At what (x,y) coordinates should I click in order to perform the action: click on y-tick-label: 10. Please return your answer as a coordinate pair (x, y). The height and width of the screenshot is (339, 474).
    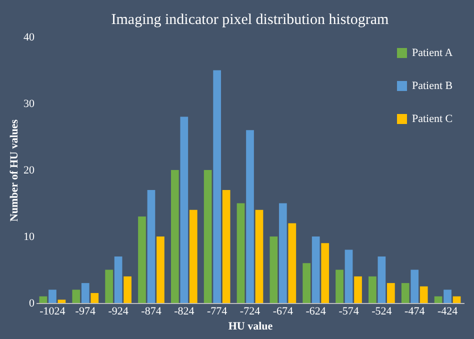
    Looking at the image, I should click on (29, 237).